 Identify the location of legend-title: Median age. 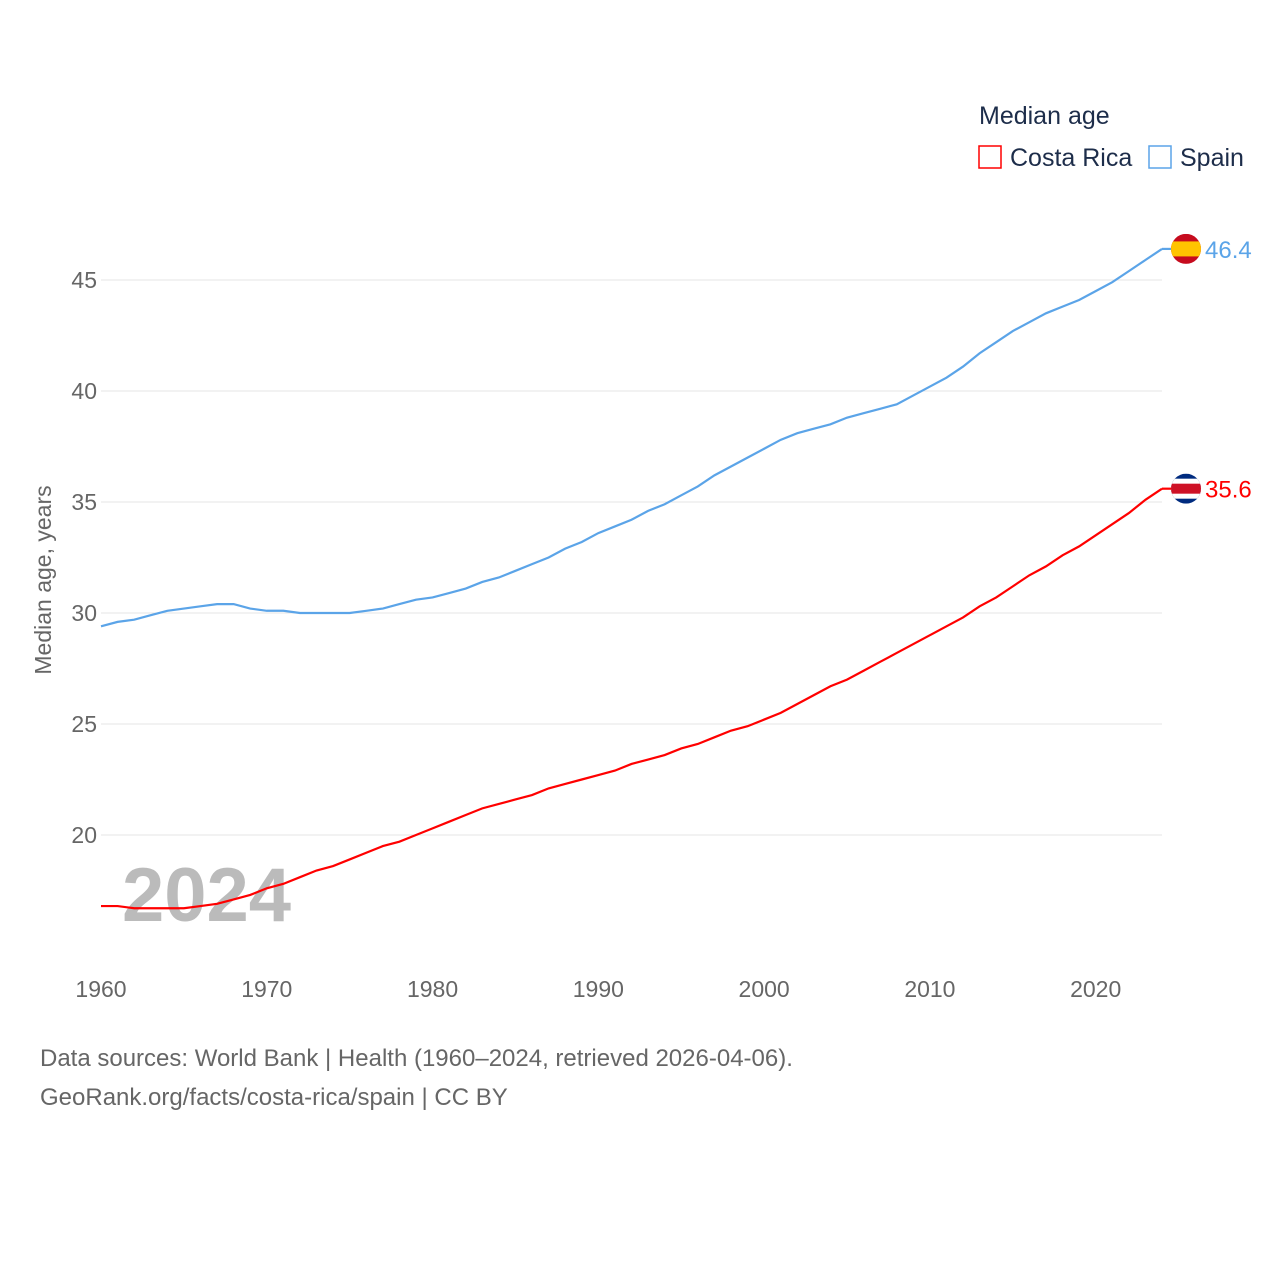
(1044, 116).